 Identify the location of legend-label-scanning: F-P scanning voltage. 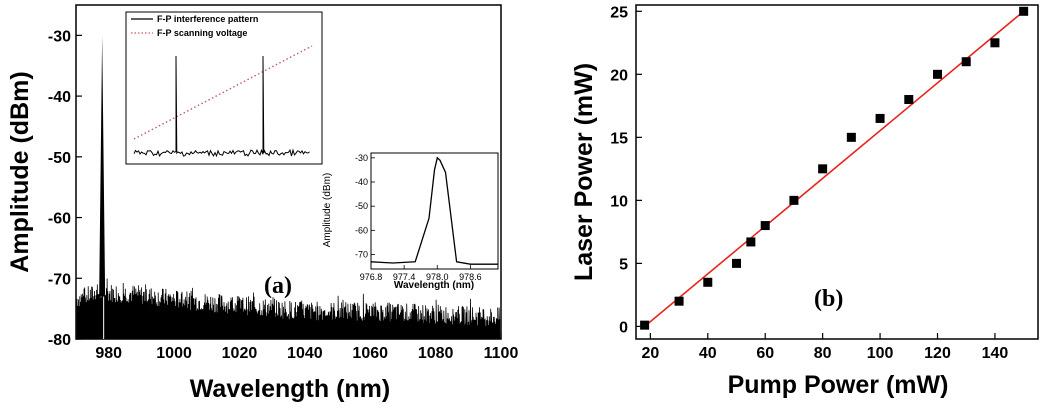
(202, 33).